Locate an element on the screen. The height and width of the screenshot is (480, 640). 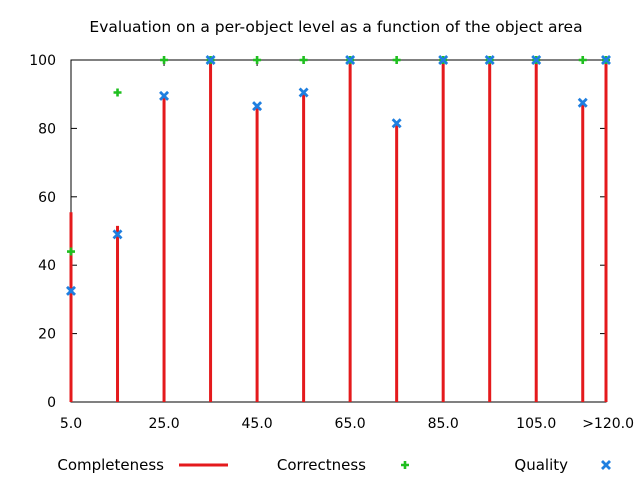
y-tick-label: 40 is located at coordinates (47, 266).